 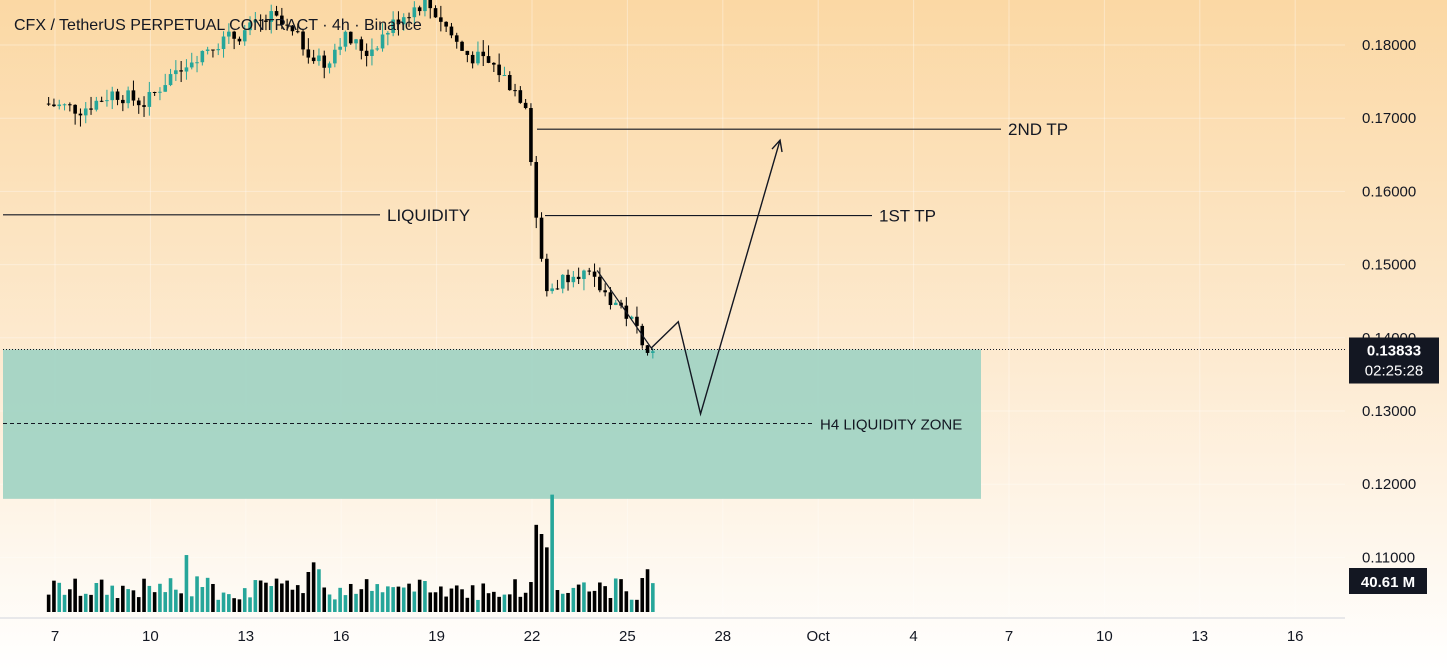 What do you see at coordinates (1038, 129) in the screenshot?
I see `second-tp-label: 2ND TP` at bounding box center [1038, 129].